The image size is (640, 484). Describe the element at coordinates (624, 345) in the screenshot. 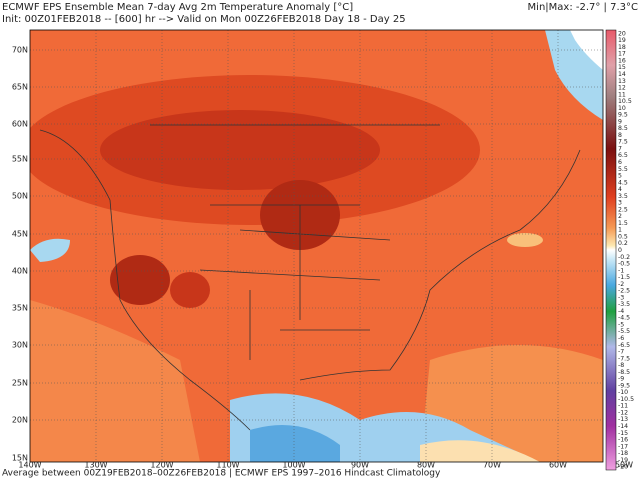

I see `colorbar-label: -6.5` at that location.